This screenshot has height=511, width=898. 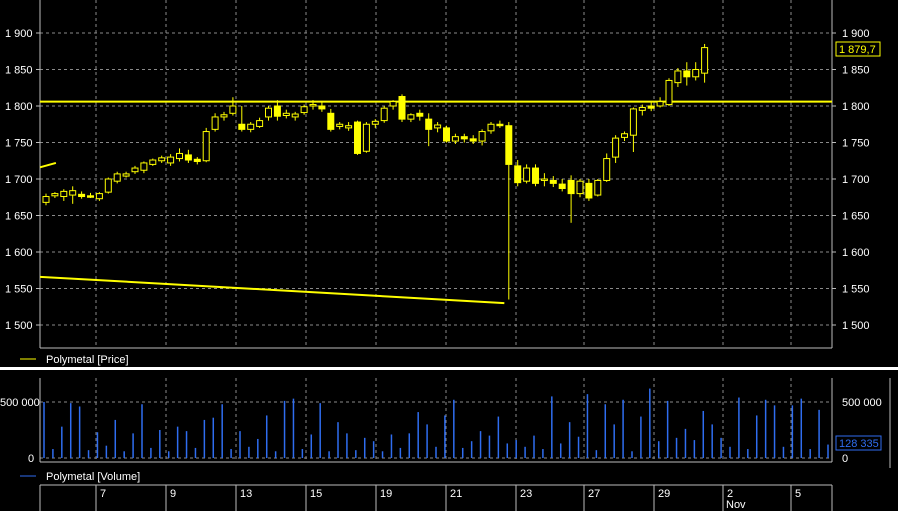 What do you see at coordinates (19, 34) in the screenshot?
I see `price-tick-left: 1 900` at bounding box center [19, 34].